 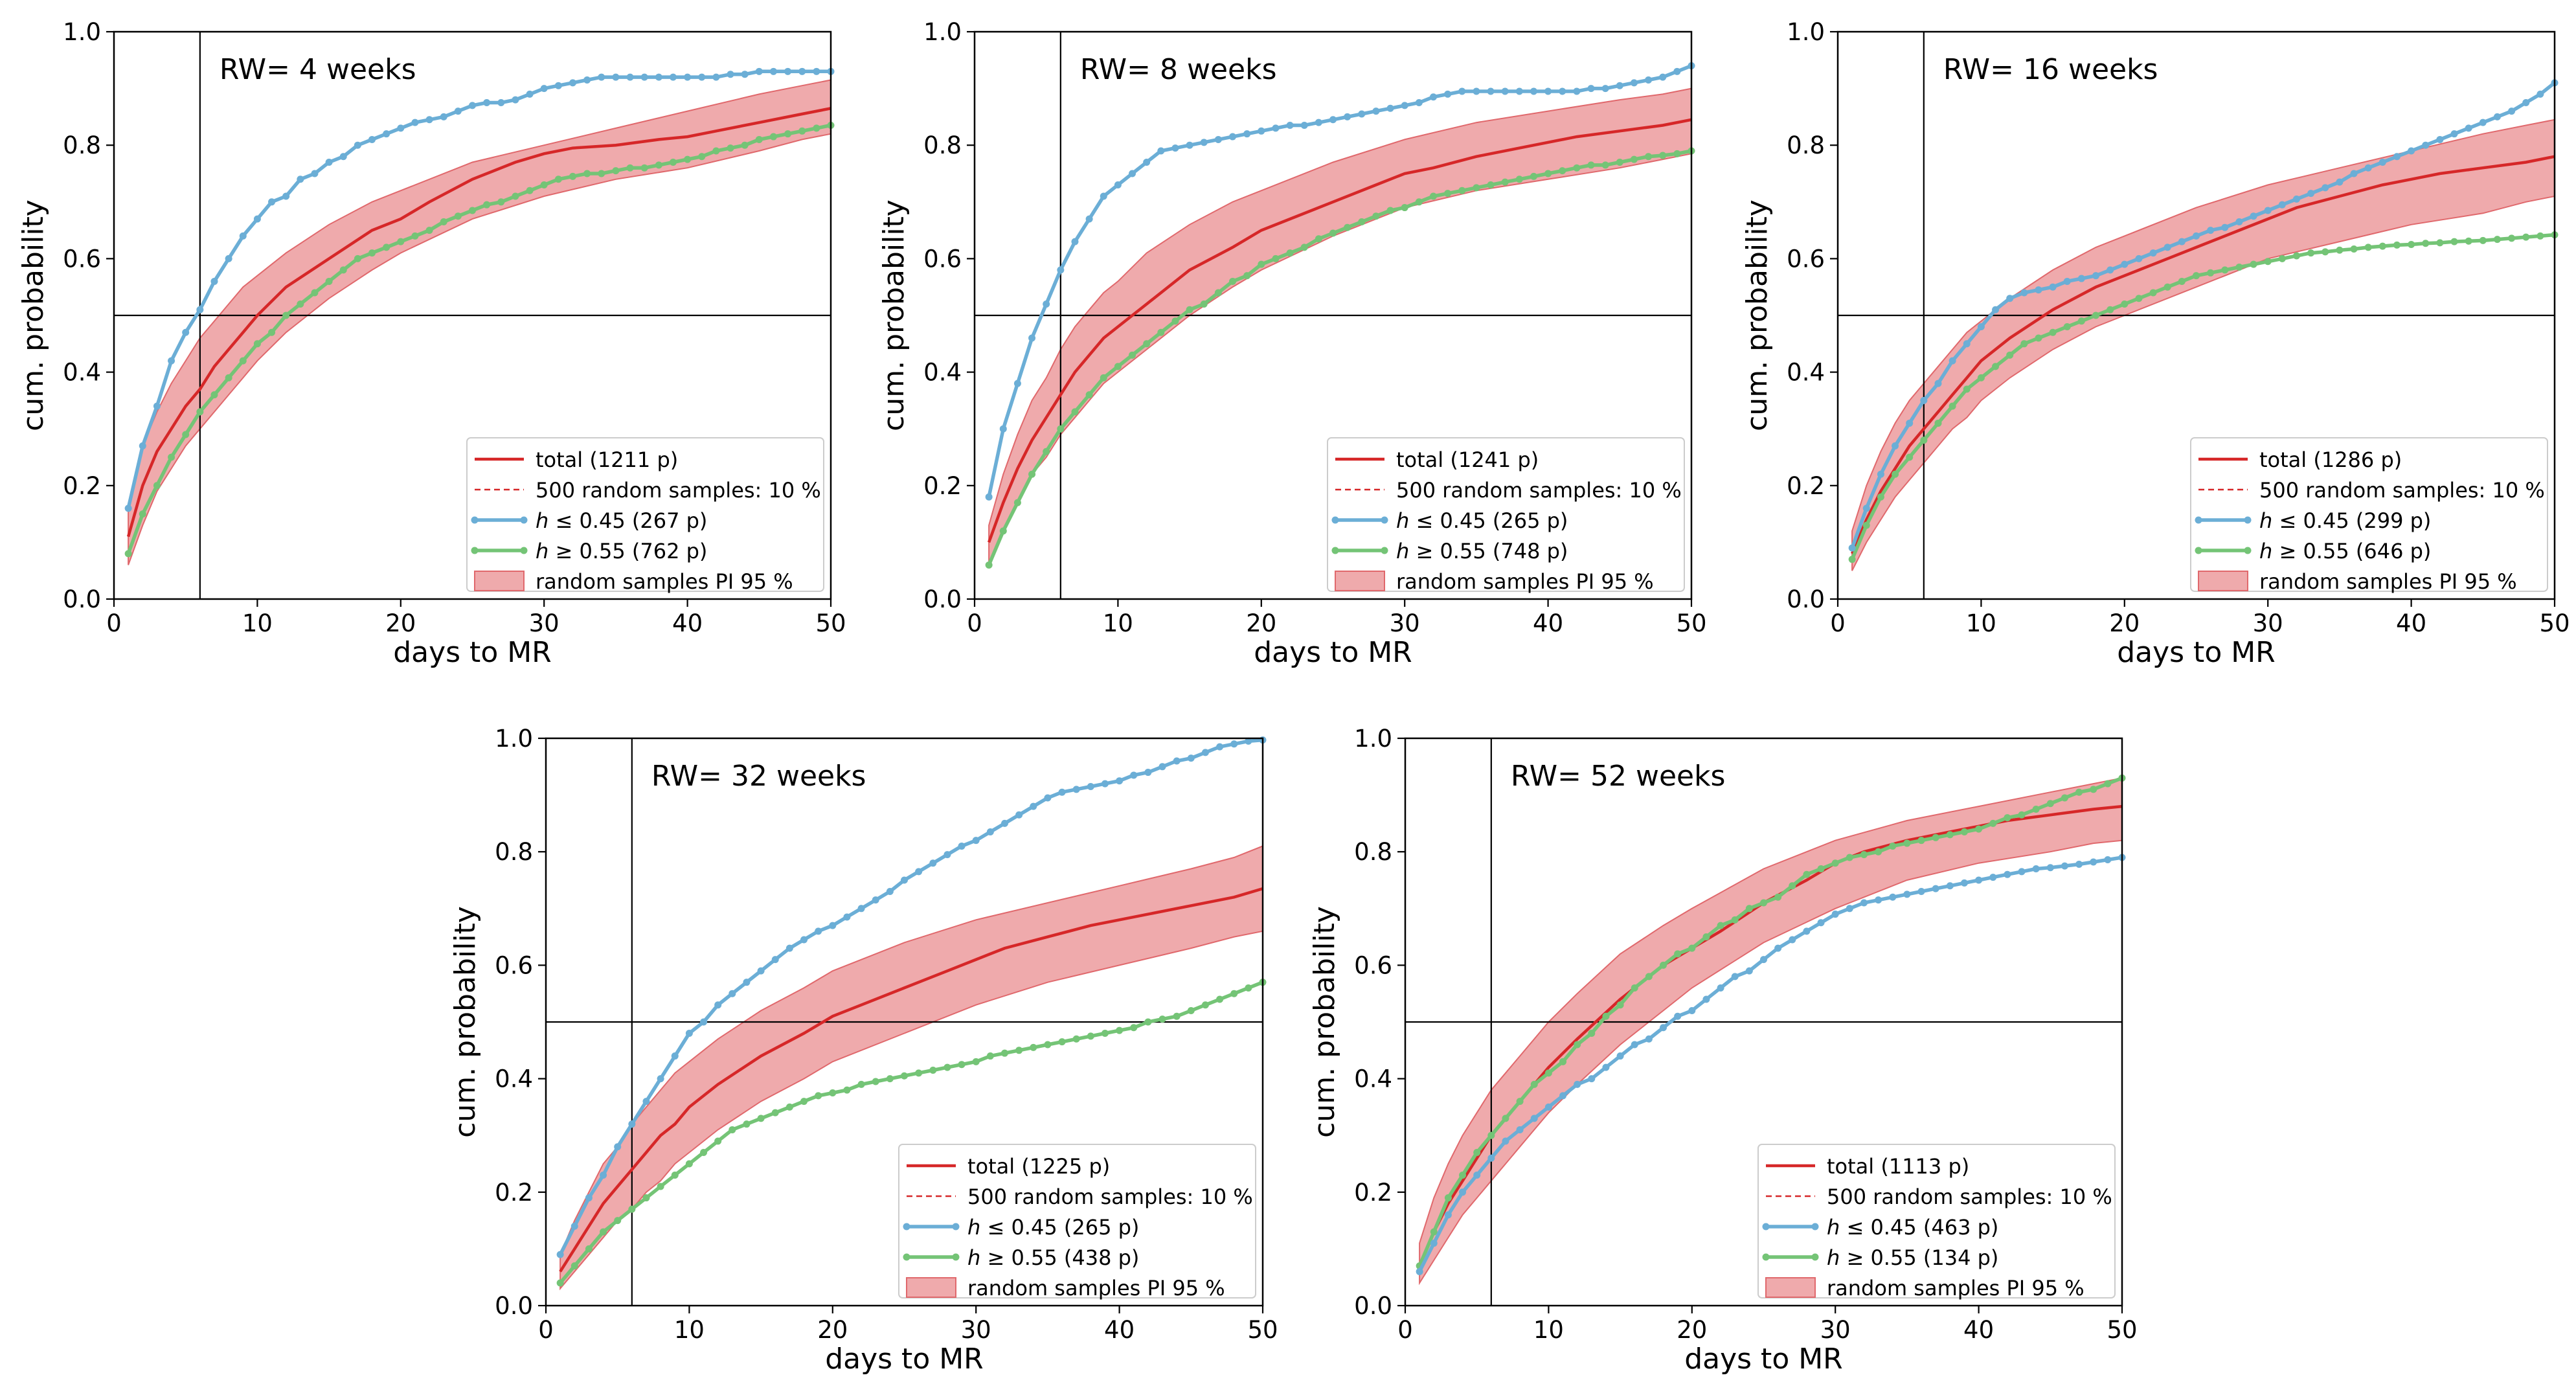 I want to click on legend-entry: total (1286 p), so click(x=2300, y=460).